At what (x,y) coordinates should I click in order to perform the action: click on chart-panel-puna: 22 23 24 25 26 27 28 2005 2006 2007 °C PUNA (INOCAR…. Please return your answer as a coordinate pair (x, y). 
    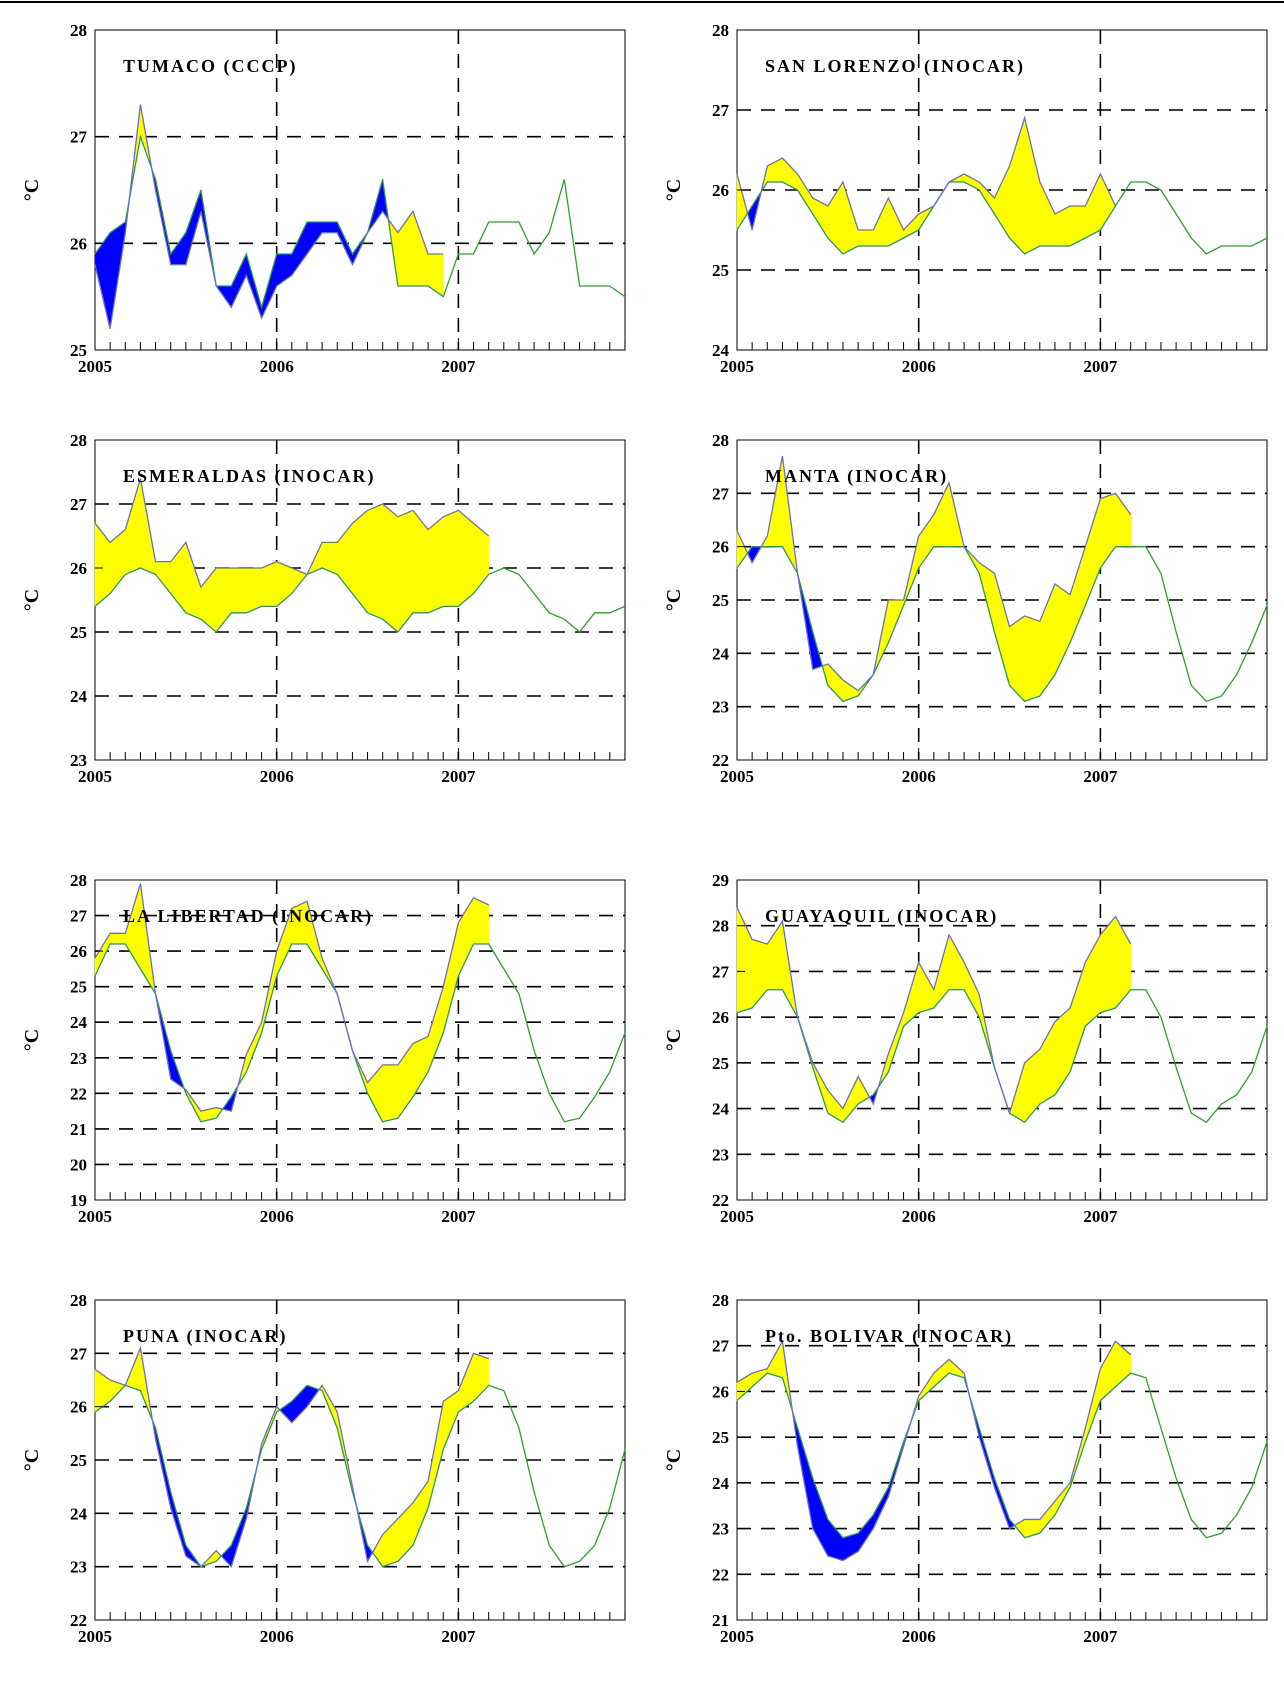
    Looking at the image, I should click on (323, 1468).